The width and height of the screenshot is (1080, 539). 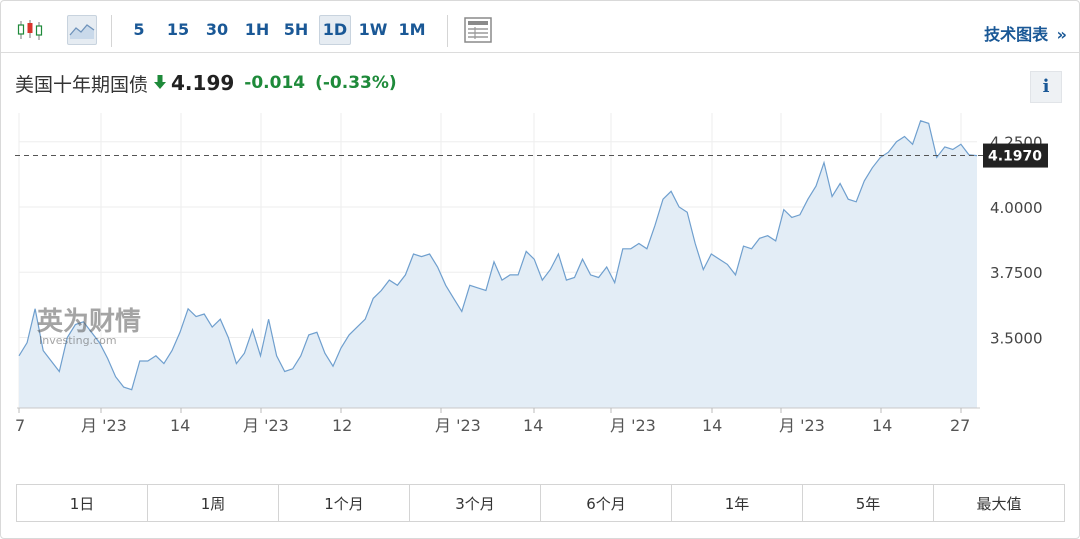 I want to click on quote-header: 美国十年期国债 4.199 -0.014 (-0.33%), so click(x=206, y=83).